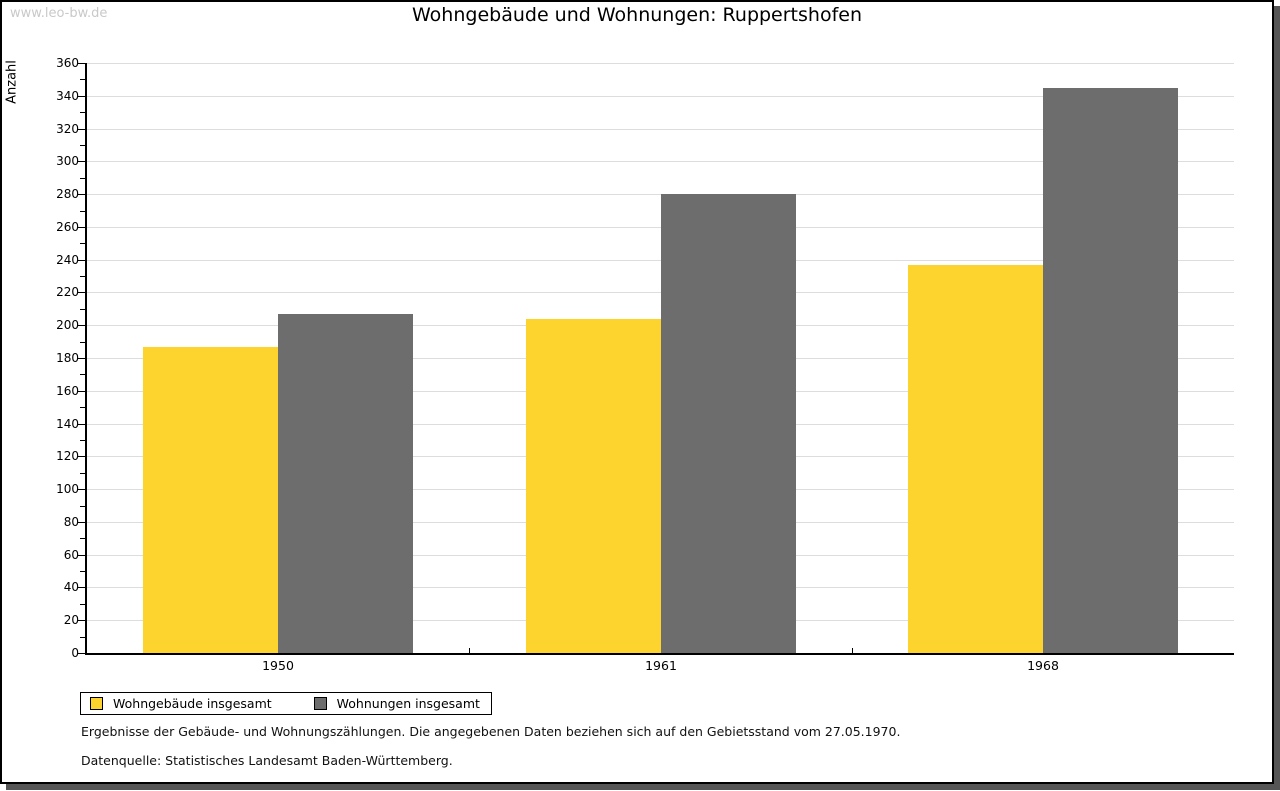 The width and height of the screenshot is (1280, 791). What do you see at coordinates (975, 459) in the screenshot?
I see `bar-wohngebaeude-1968` at bounding box center [975, 459].